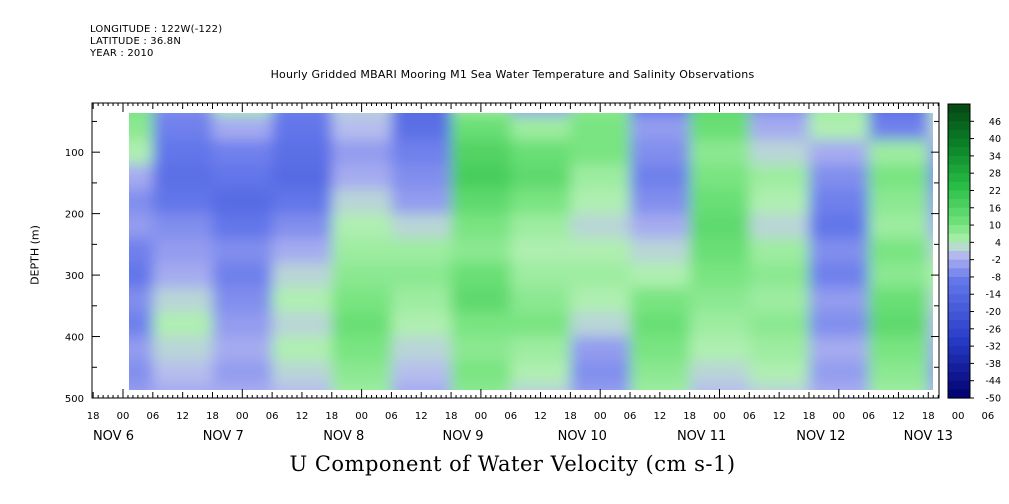 Image resolution: width=1009 pixels, height=504 pixels. Describe the element at coordinates (74, 153) in the screenshot. I see `y-tick-label: 100` at that location.